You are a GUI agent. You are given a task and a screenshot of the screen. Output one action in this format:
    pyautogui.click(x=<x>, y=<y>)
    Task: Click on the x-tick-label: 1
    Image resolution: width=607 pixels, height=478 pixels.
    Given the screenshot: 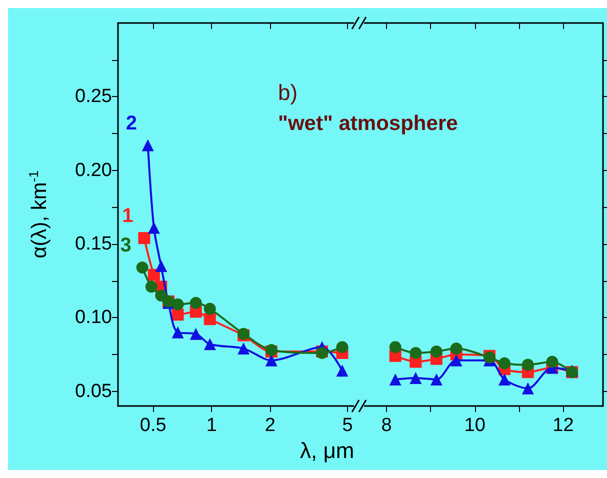 What is the action you would take?
    pyautogui.click(x=211, y=425)
    